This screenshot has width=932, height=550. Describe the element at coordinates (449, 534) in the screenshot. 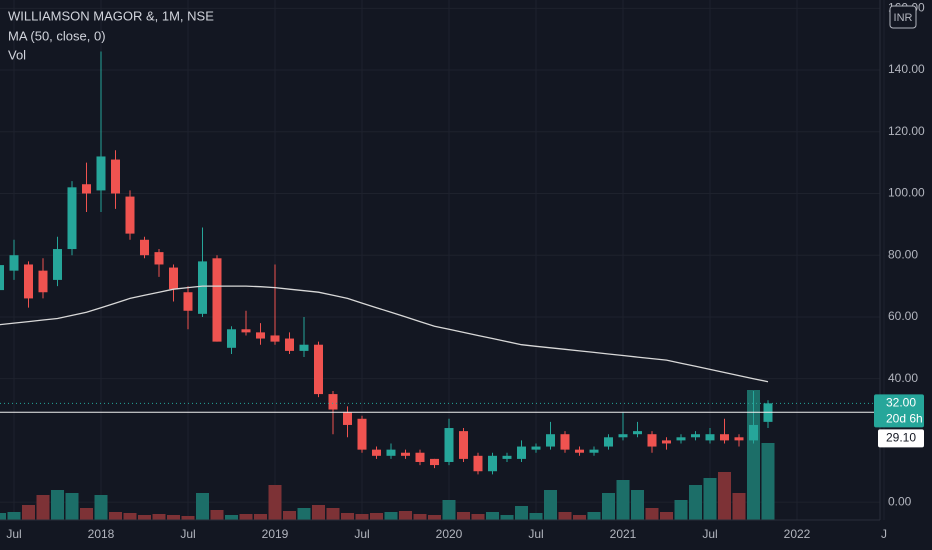

I see `x-tick-label: 2020` at that location.